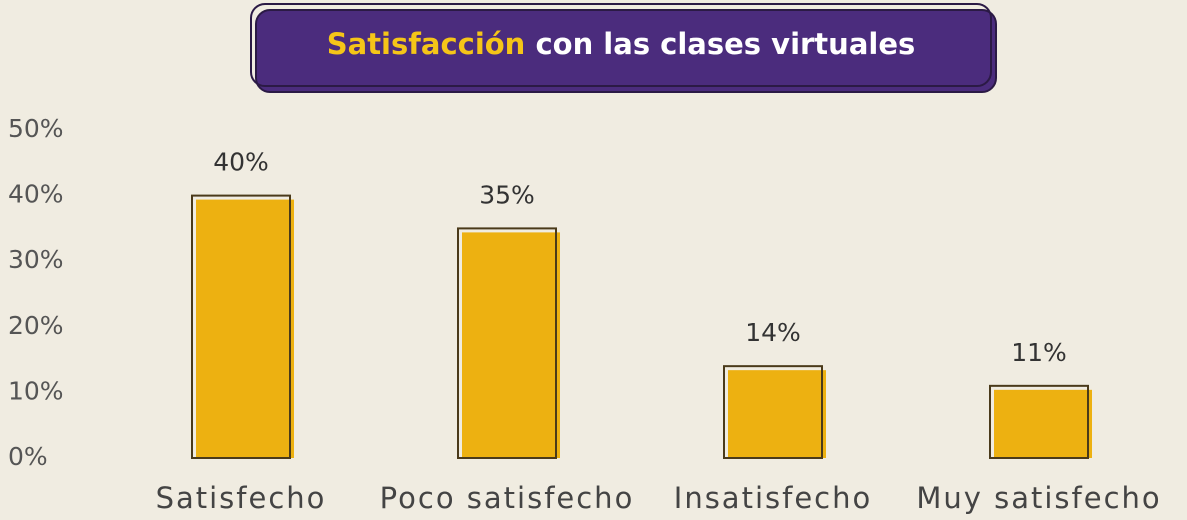 Image resolution: width=1187 pixels, height=520 pixels. Describe the element at coordinates (426, 44) in the screenshot. I see `title-highlight: Satisfacción` at that location.